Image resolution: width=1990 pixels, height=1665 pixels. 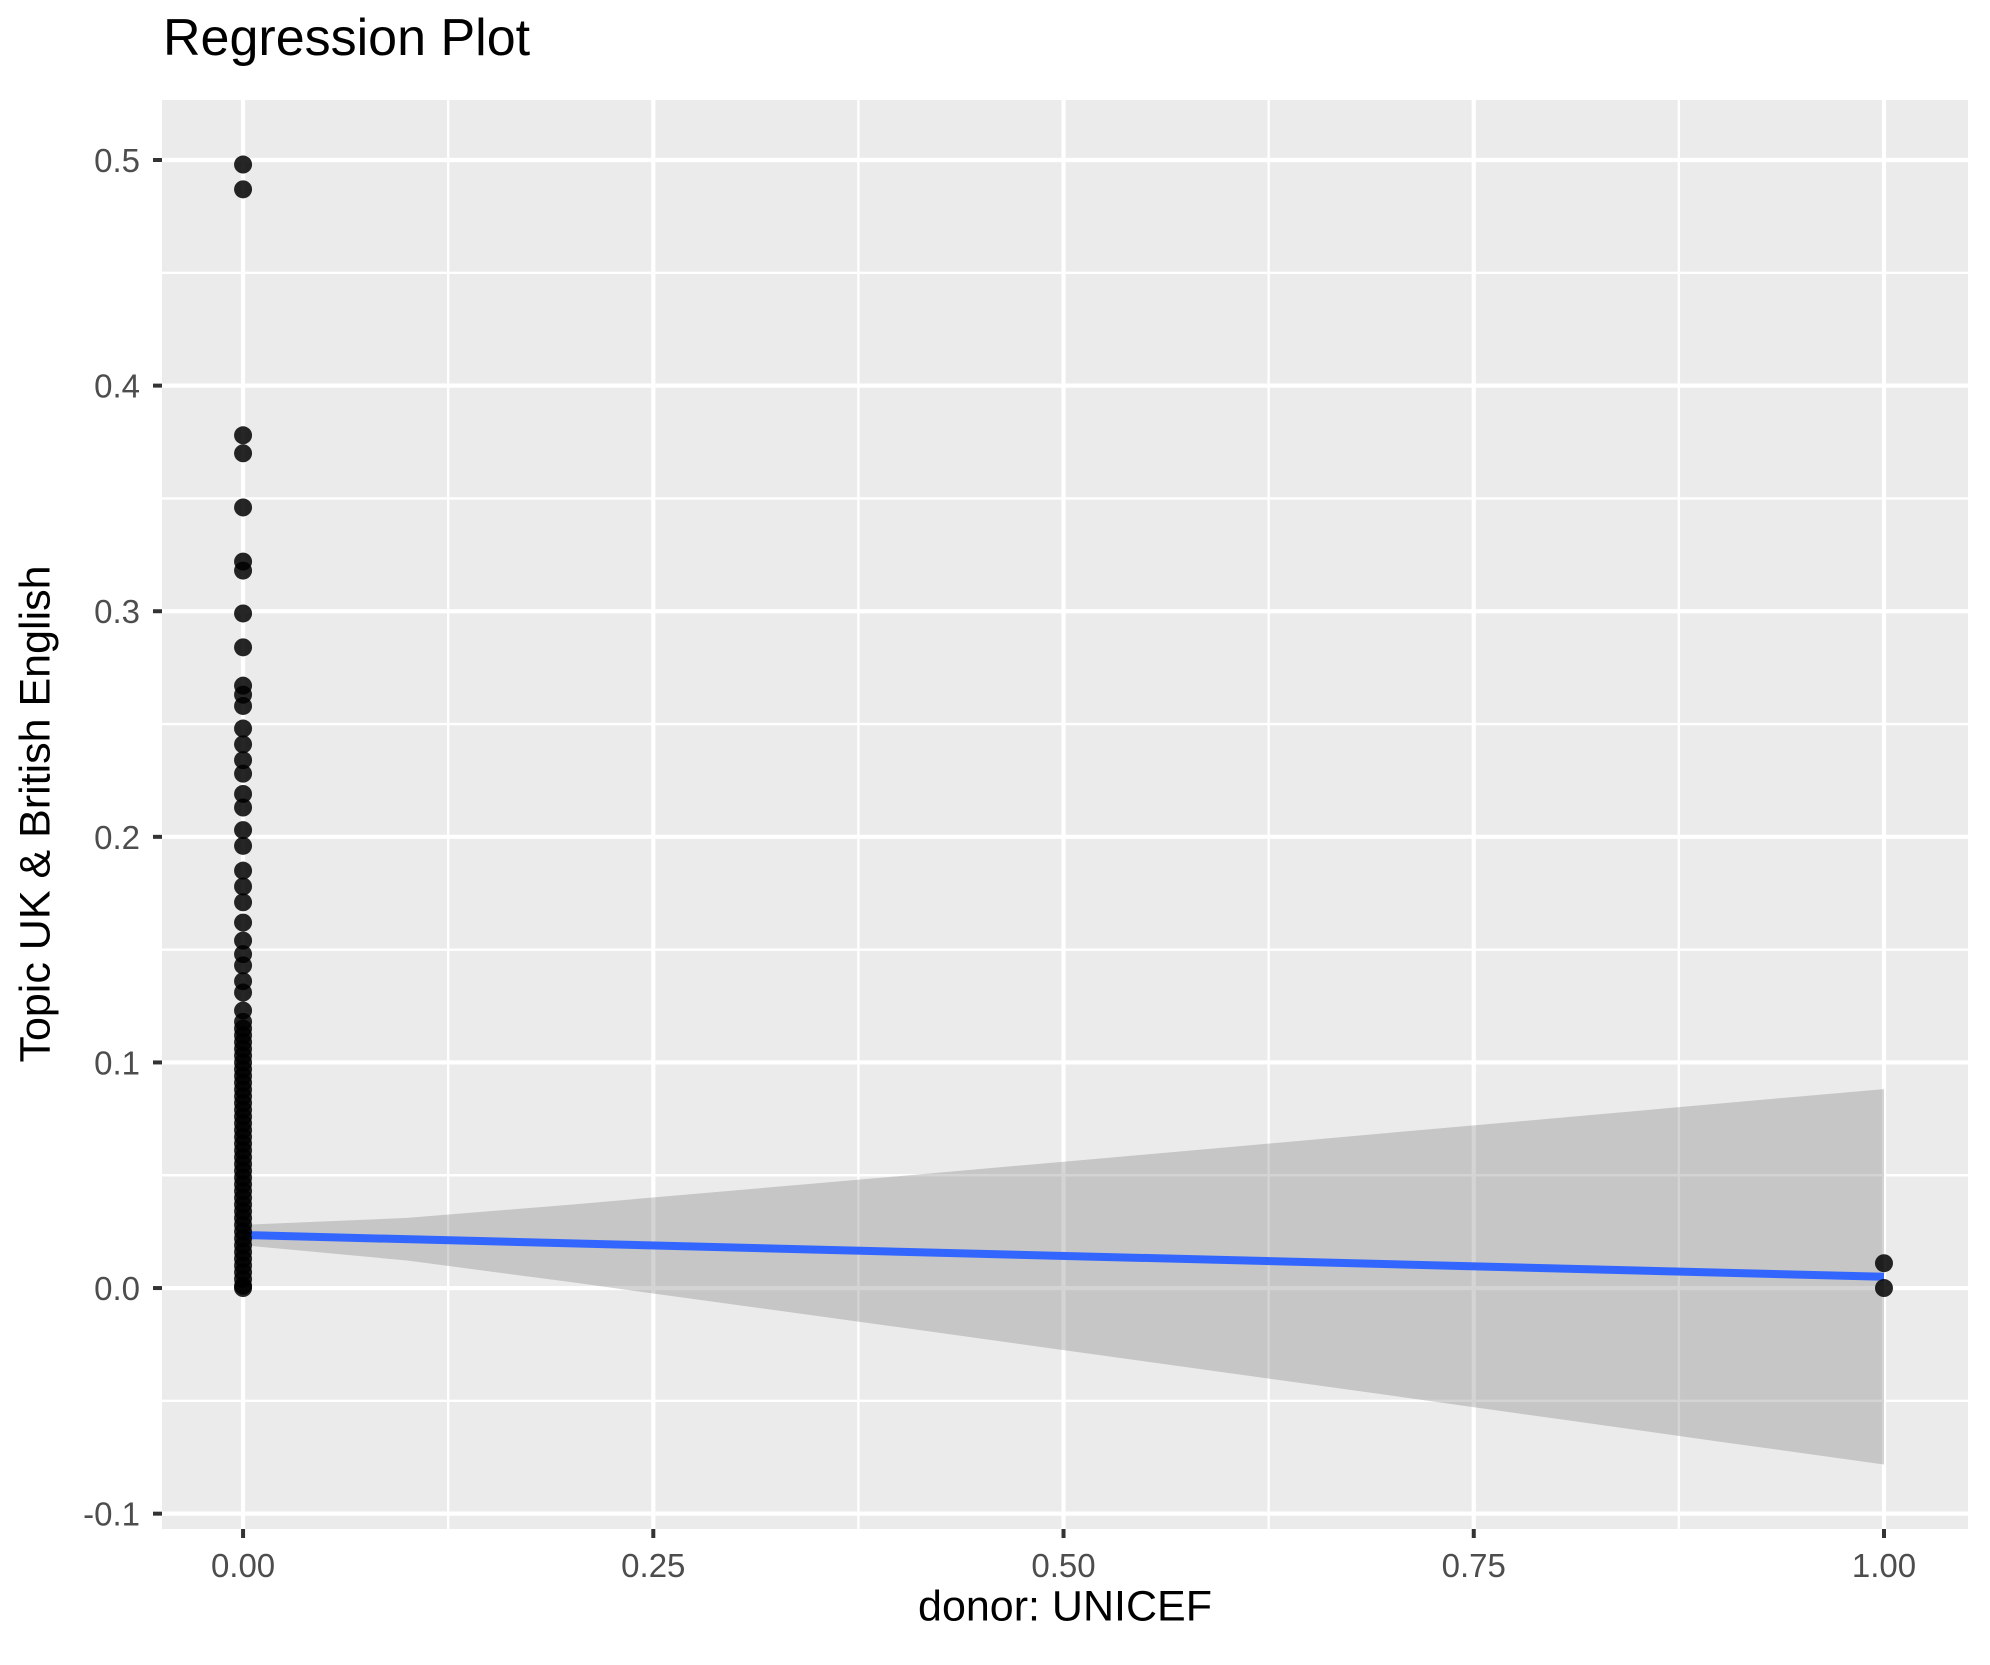 What do you see at coordinates (111, 1514) in the screenshot?
I see `y-tick-label: -0.1` at bounding box center [111, 1514].